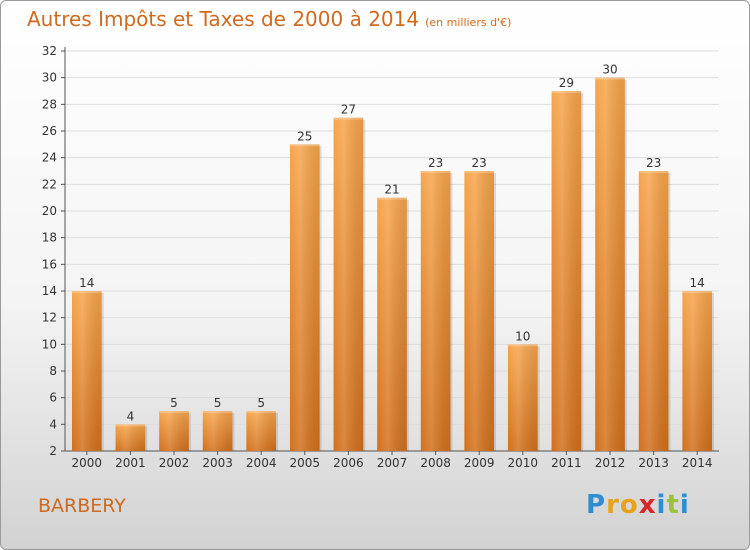  Describe the element at coordinates (49, 158) in the screenshot. I see `y-tick-label: 24` at that location.